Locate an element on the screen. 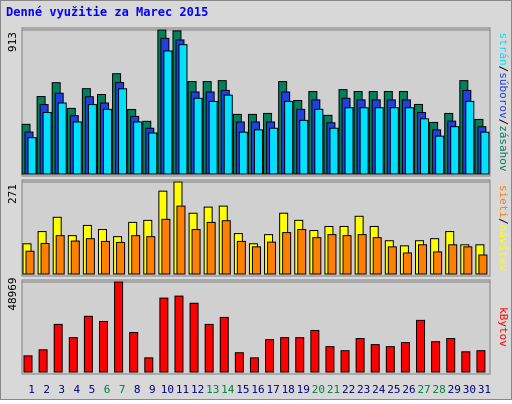 Image resolution: width=512 pixels, height=404 pixels. x-tick-label: 27 is located at coordinates (423, 389).